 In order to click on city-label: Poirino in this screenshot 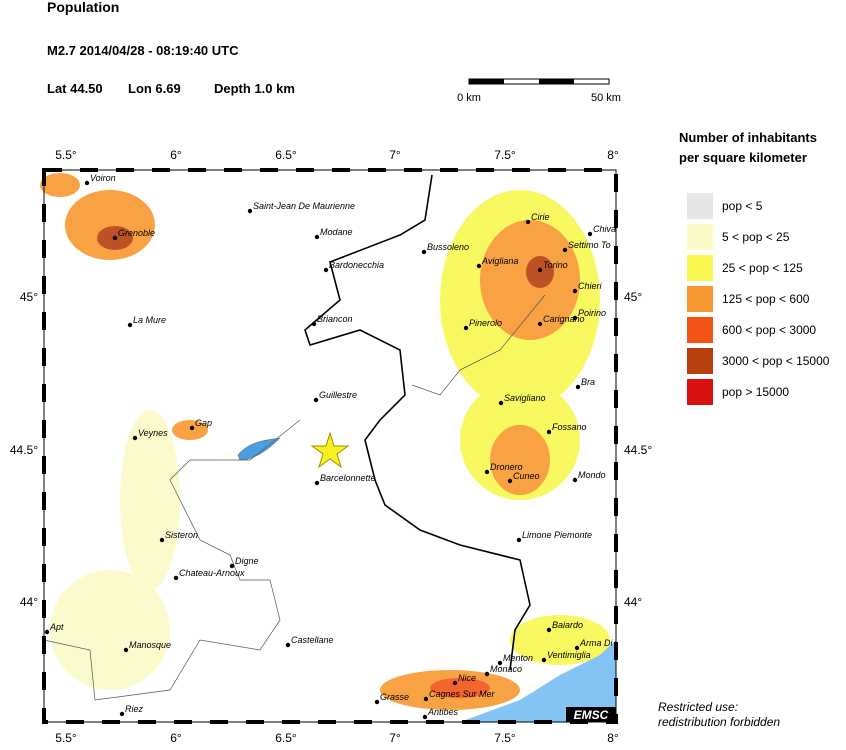, I will do `click(592, 313)`.